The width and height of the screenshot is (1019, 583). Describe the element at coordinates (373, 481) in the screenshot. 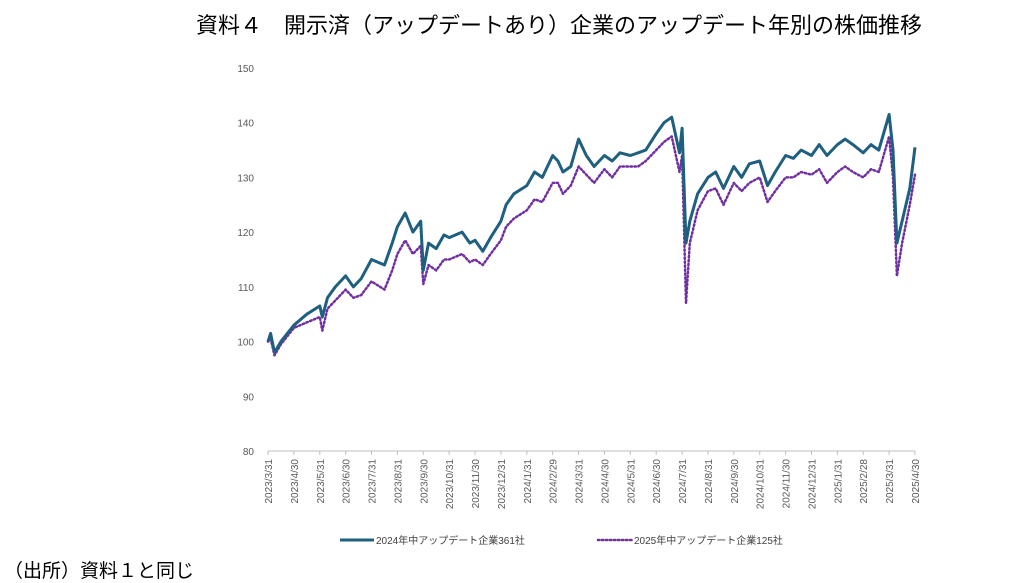

I see `x-tick-label: 2023/7/31` at that location.